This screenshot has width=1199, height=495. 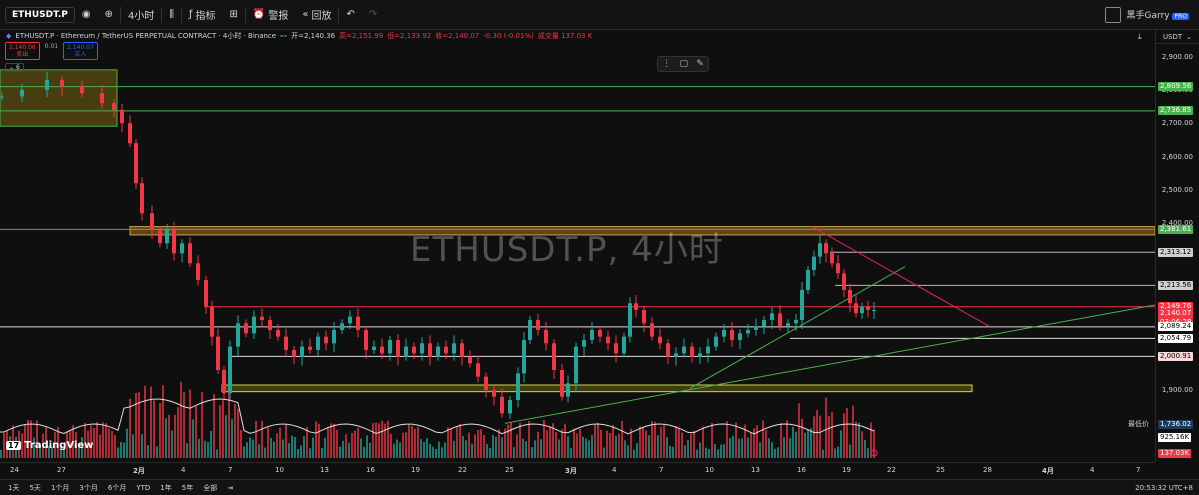 What do you see at coordinates (667, 64) in the screenshot?
I see `drag-handle-icon: ⋮` at bounding box center [667, 64].